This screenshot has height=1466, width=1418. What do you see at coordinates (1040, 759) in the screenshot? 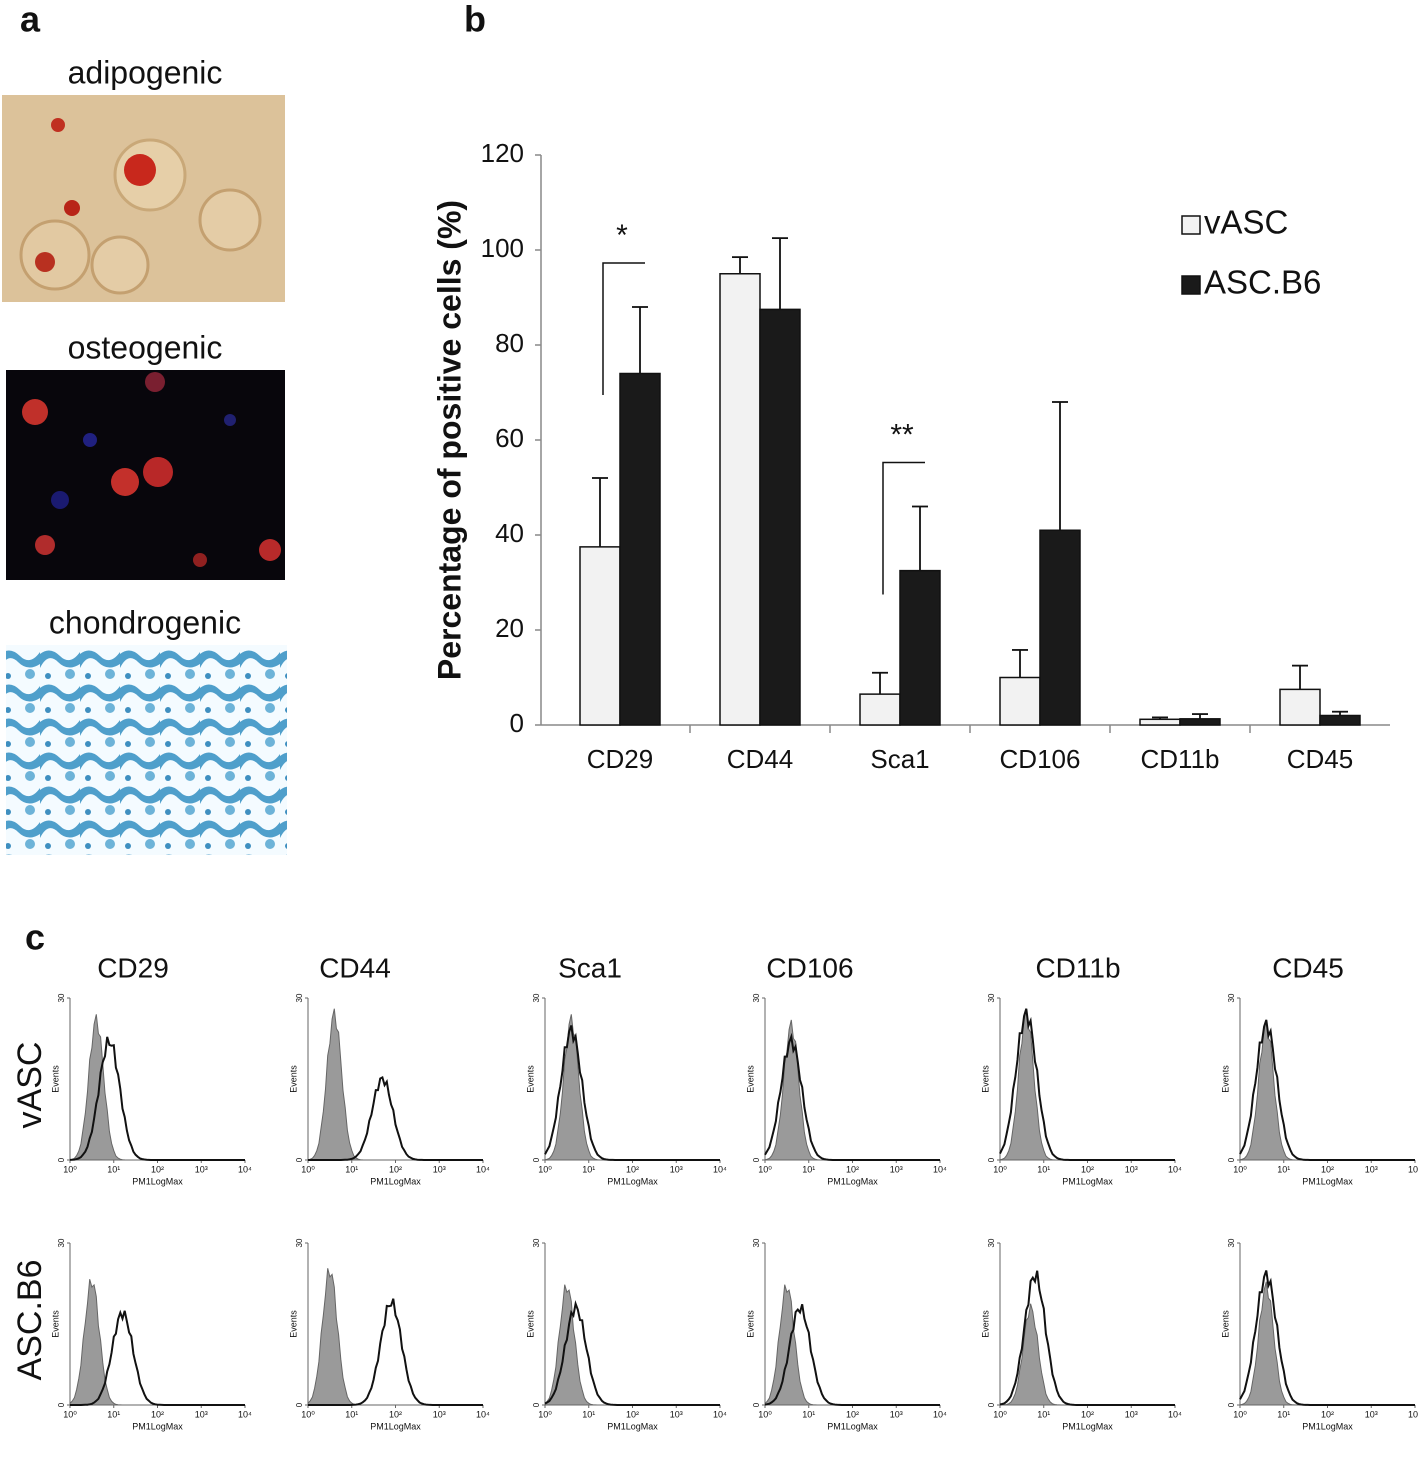
I see `x-tick-label: CD106` at bounding box center [1040, 759].